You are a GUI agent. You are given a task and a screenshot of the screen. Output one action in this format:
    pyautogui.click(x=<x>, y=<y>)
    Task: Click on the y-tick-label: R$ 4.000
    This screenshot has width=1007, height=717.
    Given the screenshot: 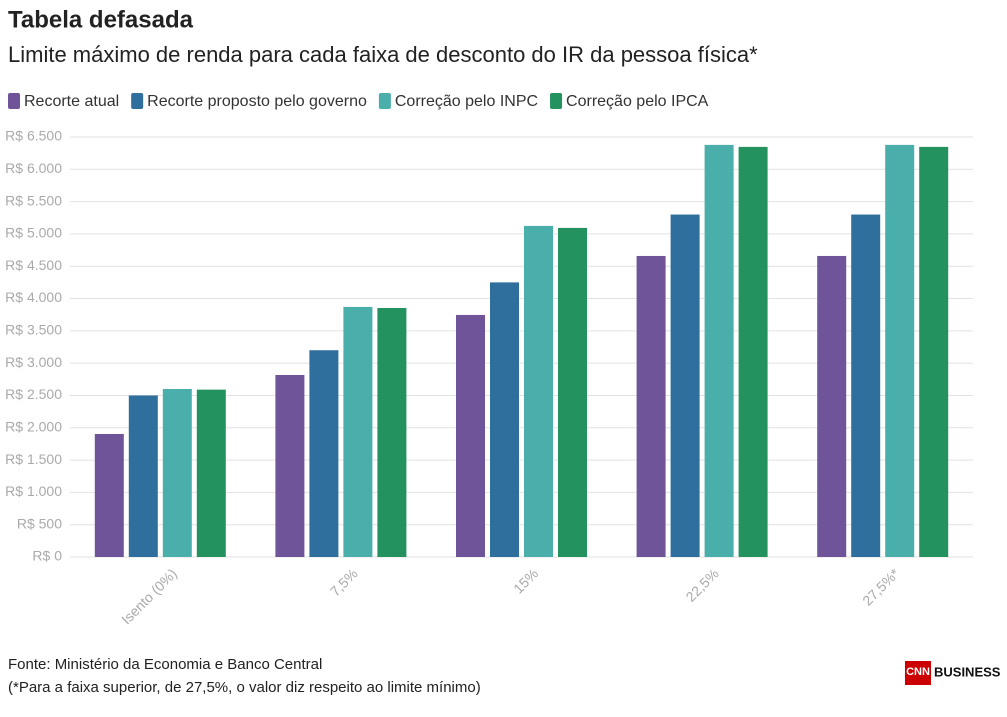 What is the action you would take?
    pyautogui.click(x=33, y=297)
    